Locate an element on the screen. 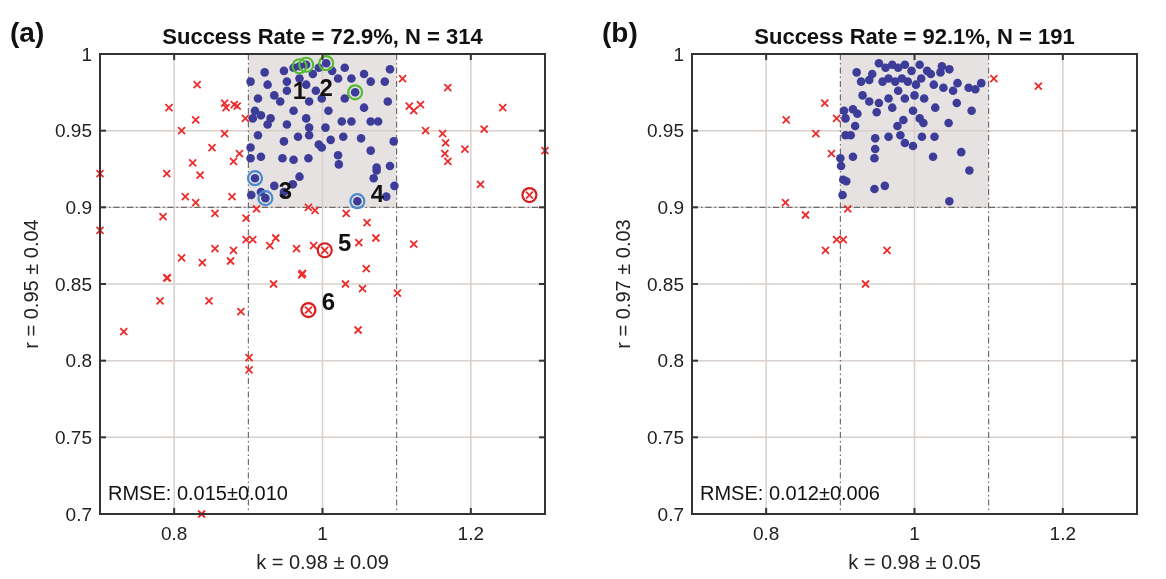  y-axis-title: r = 0.97 ± 0.03 is located at coordinates (623, 284).